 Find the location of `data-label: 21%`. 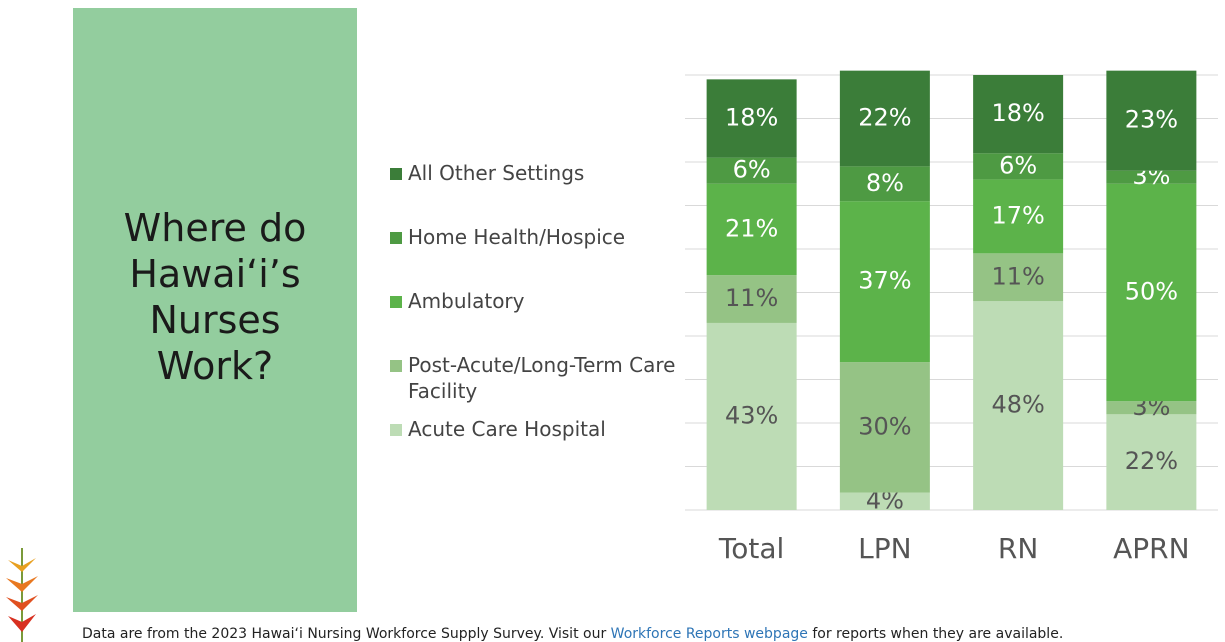

data-label: 21% is located at coordinates (751, 228).